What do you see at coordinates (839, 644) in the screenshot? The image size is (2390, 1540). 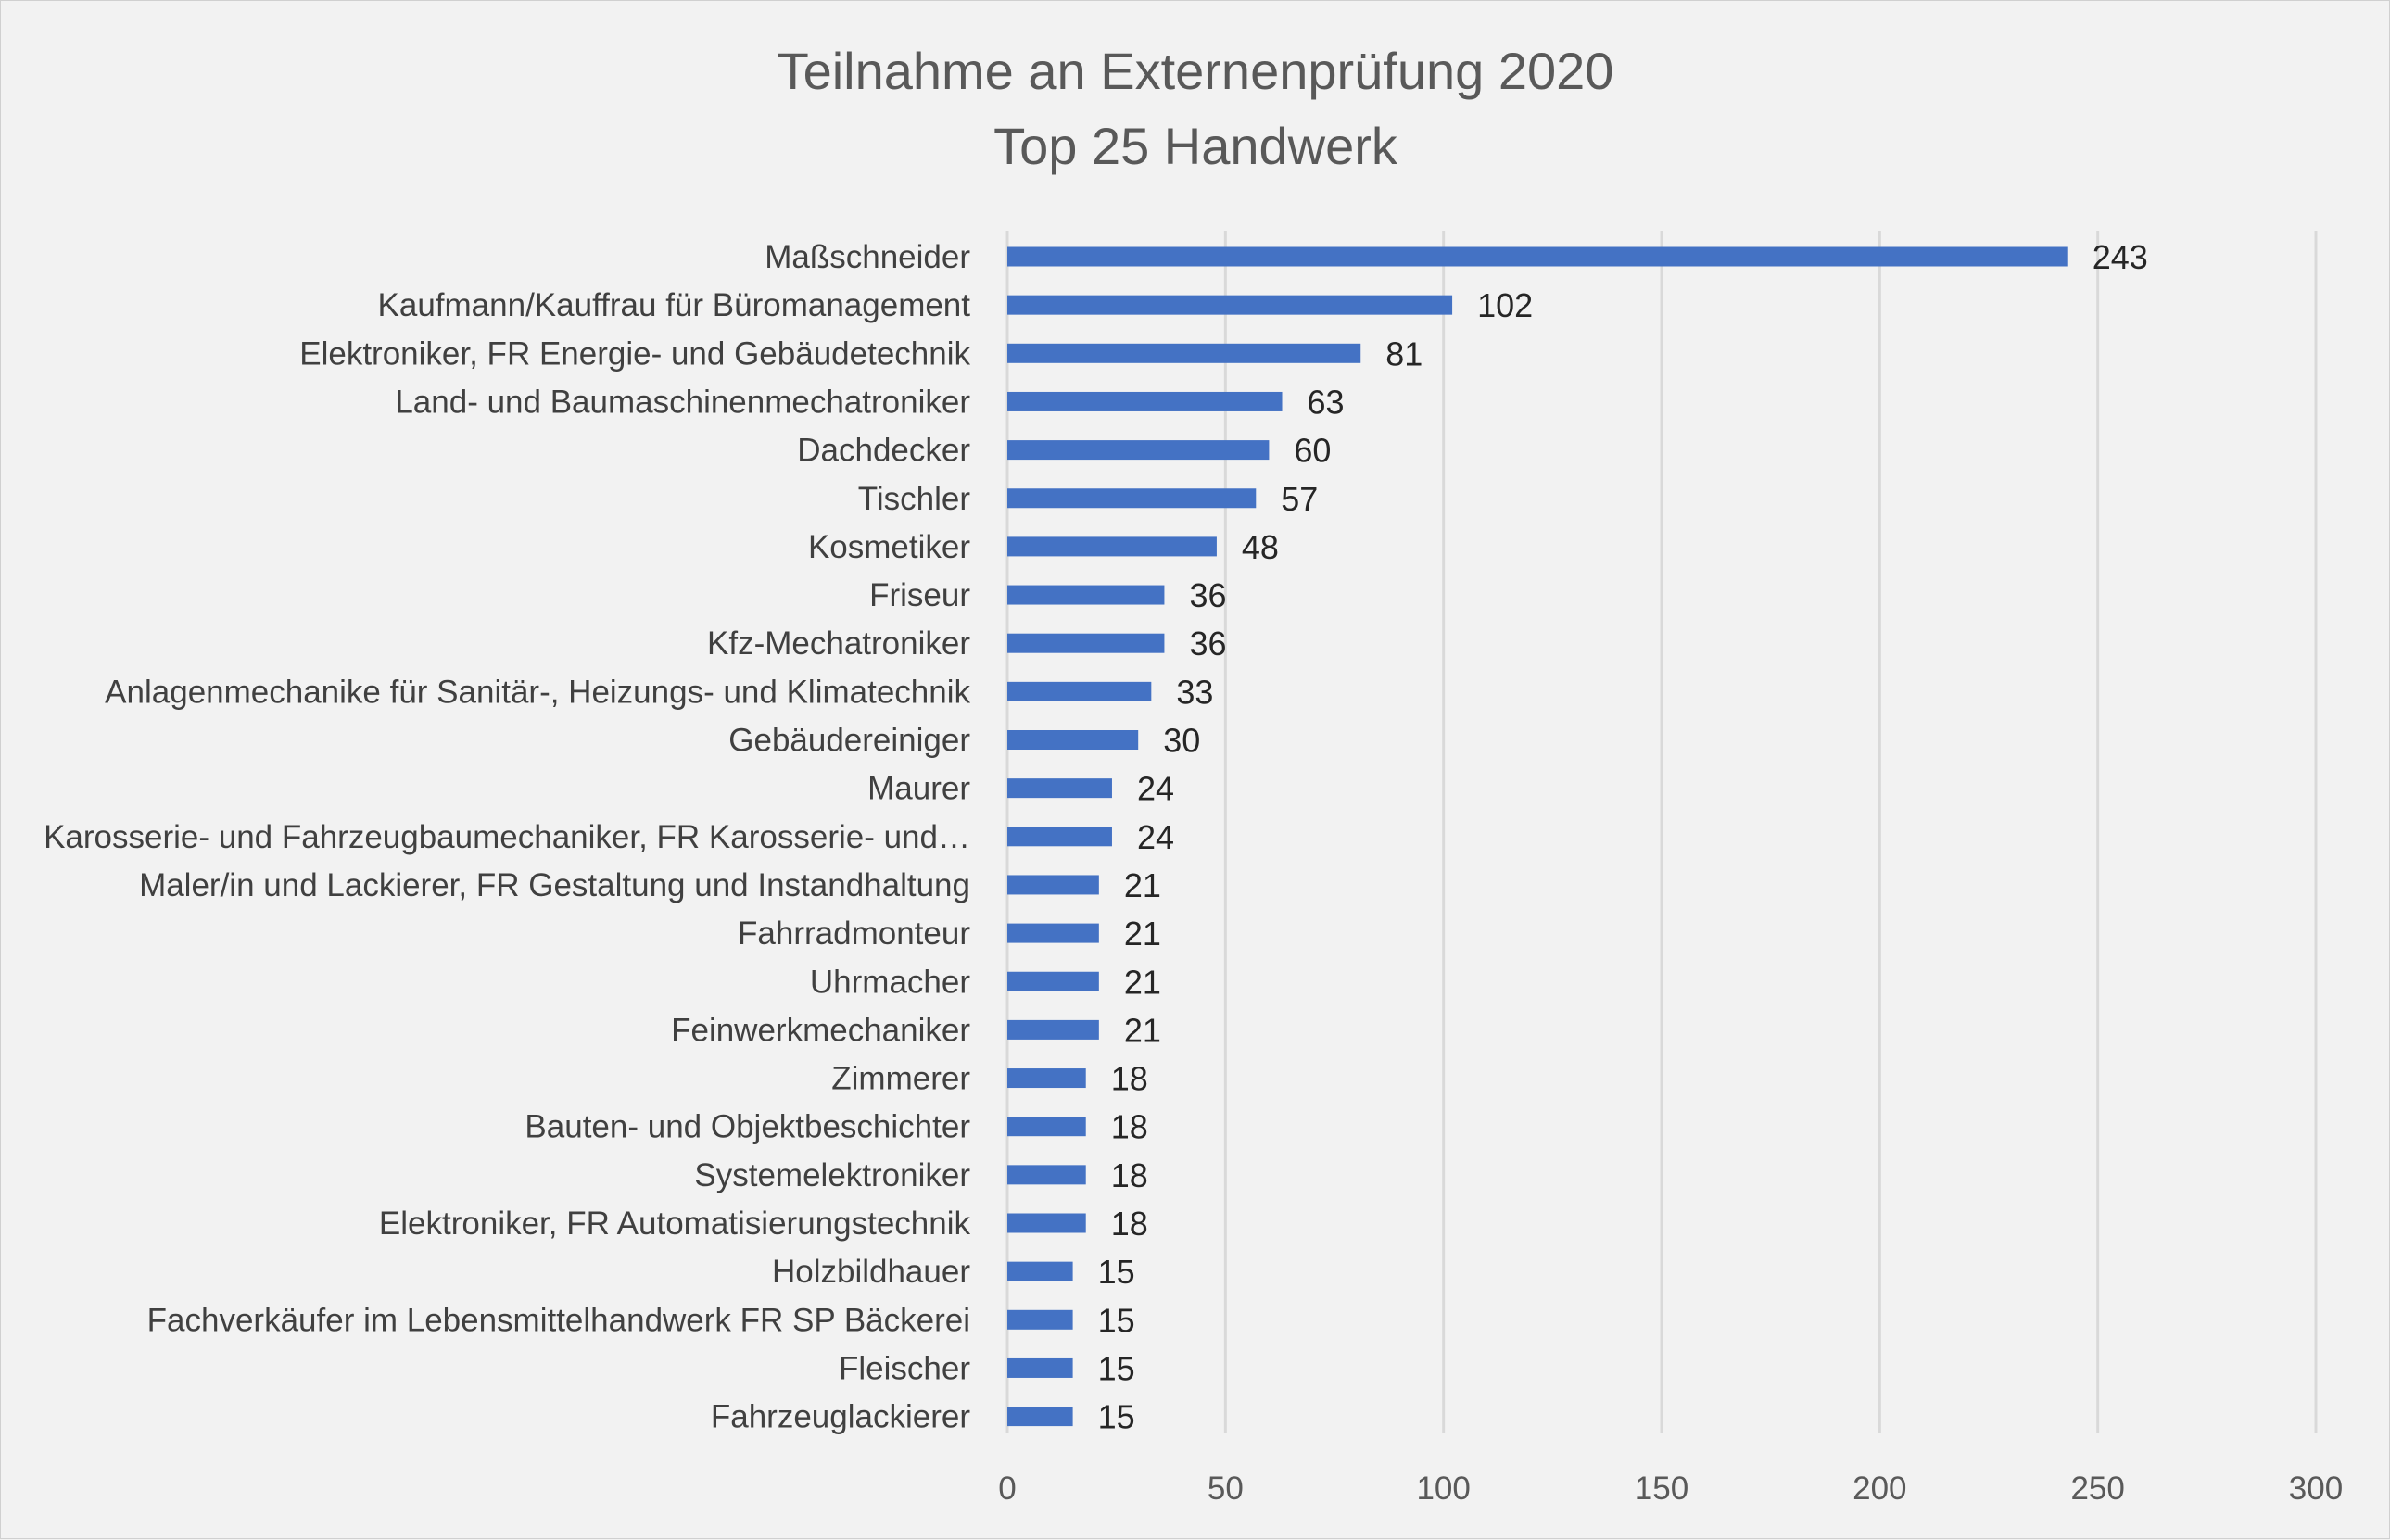 I see `category-label: Kfz-Mechatroniker` at bounding box center [839, 644].